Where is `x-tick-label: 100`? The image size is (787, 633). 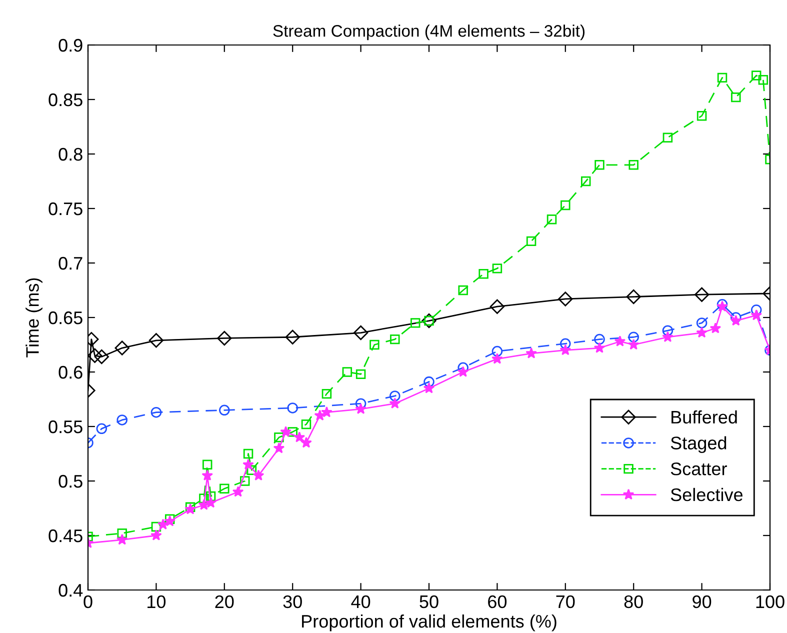
x-tick-label: 100 is located at coordinates (770, 601).